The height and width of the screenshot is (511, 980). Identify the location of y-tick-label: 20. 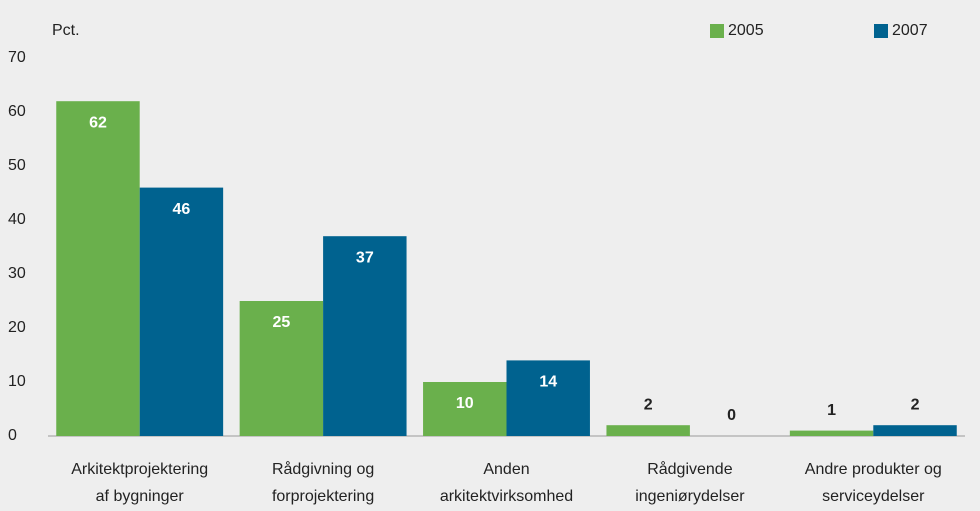
(17, 327).